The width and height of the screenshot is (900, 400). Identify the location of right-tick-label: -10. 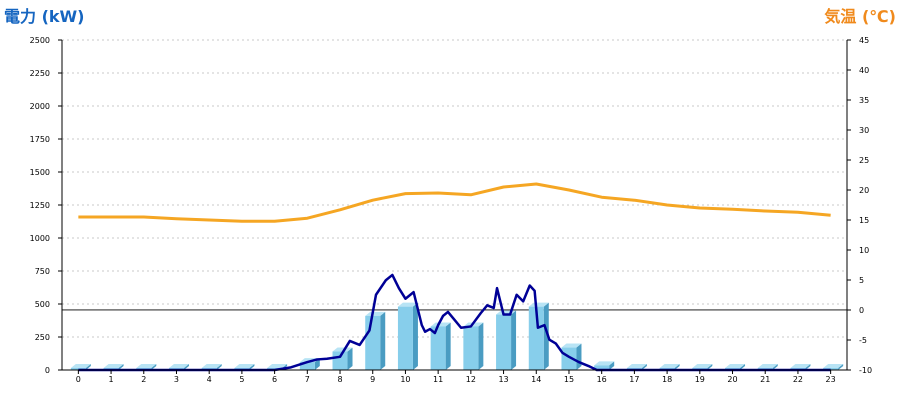
(865, 370).